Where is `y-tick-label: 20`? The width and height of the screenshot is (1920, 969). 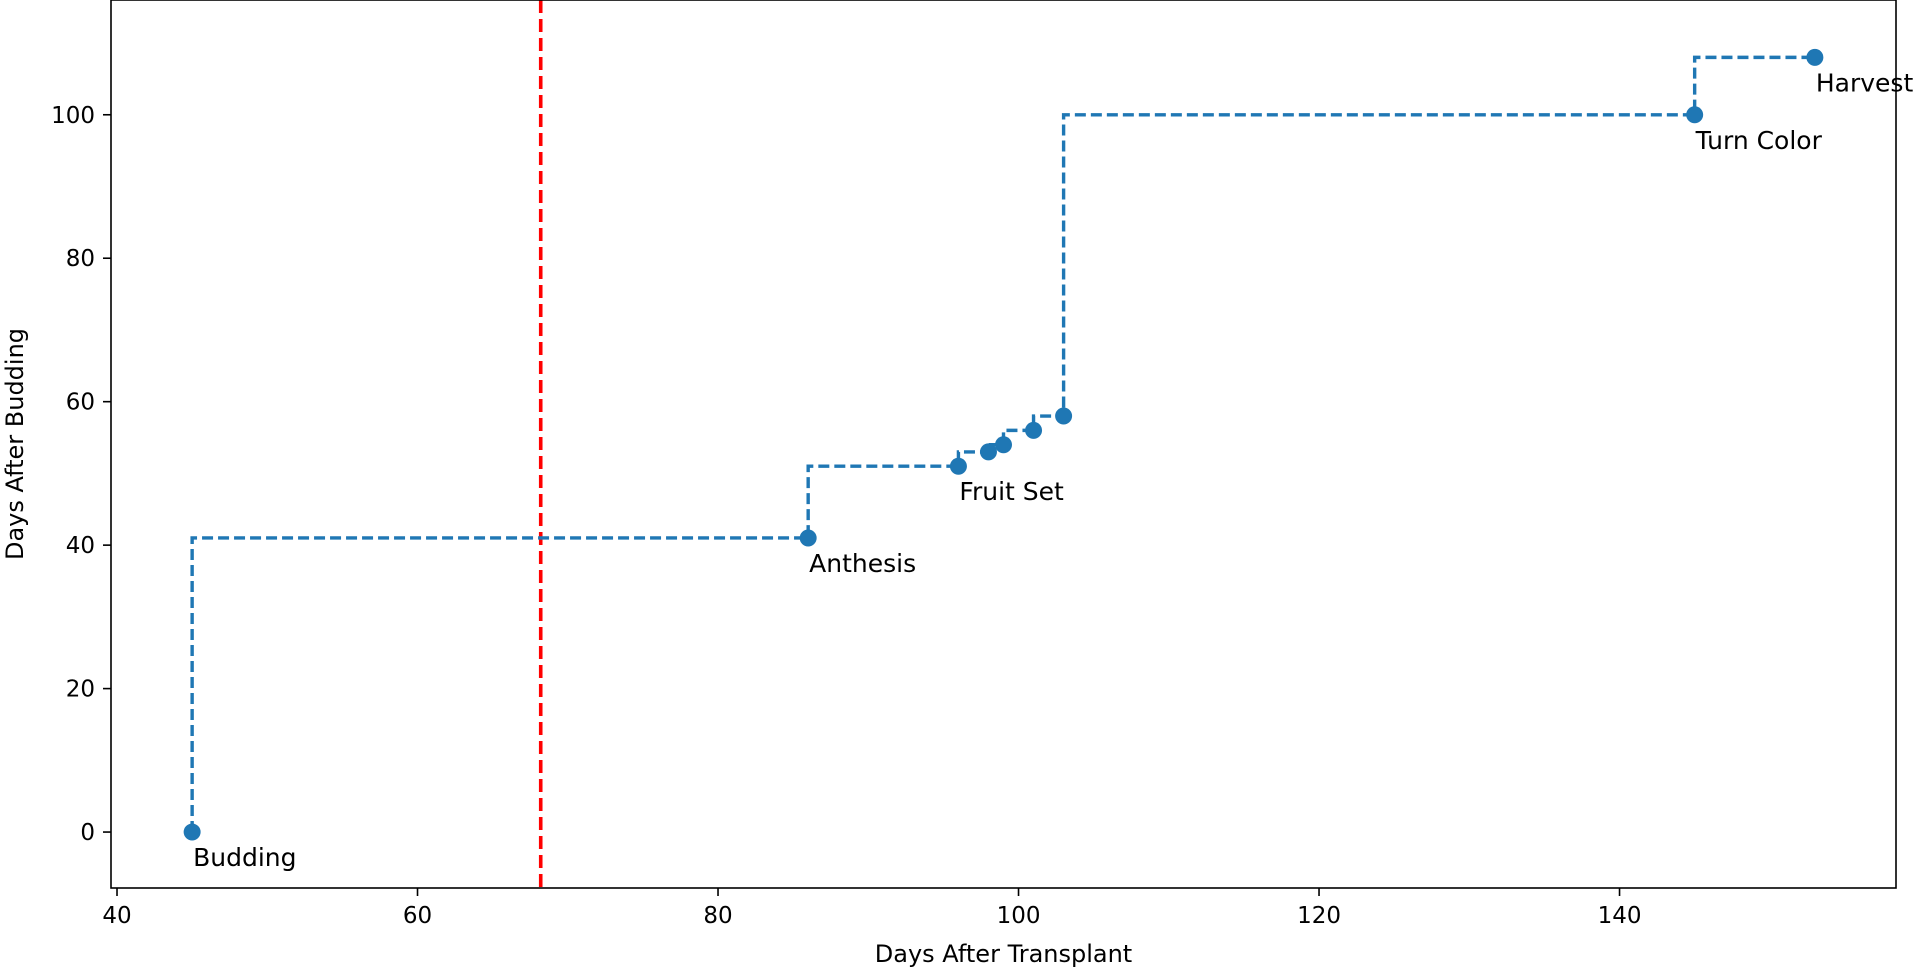
y-tick-label: 20 is located at coordinates (80, 690).